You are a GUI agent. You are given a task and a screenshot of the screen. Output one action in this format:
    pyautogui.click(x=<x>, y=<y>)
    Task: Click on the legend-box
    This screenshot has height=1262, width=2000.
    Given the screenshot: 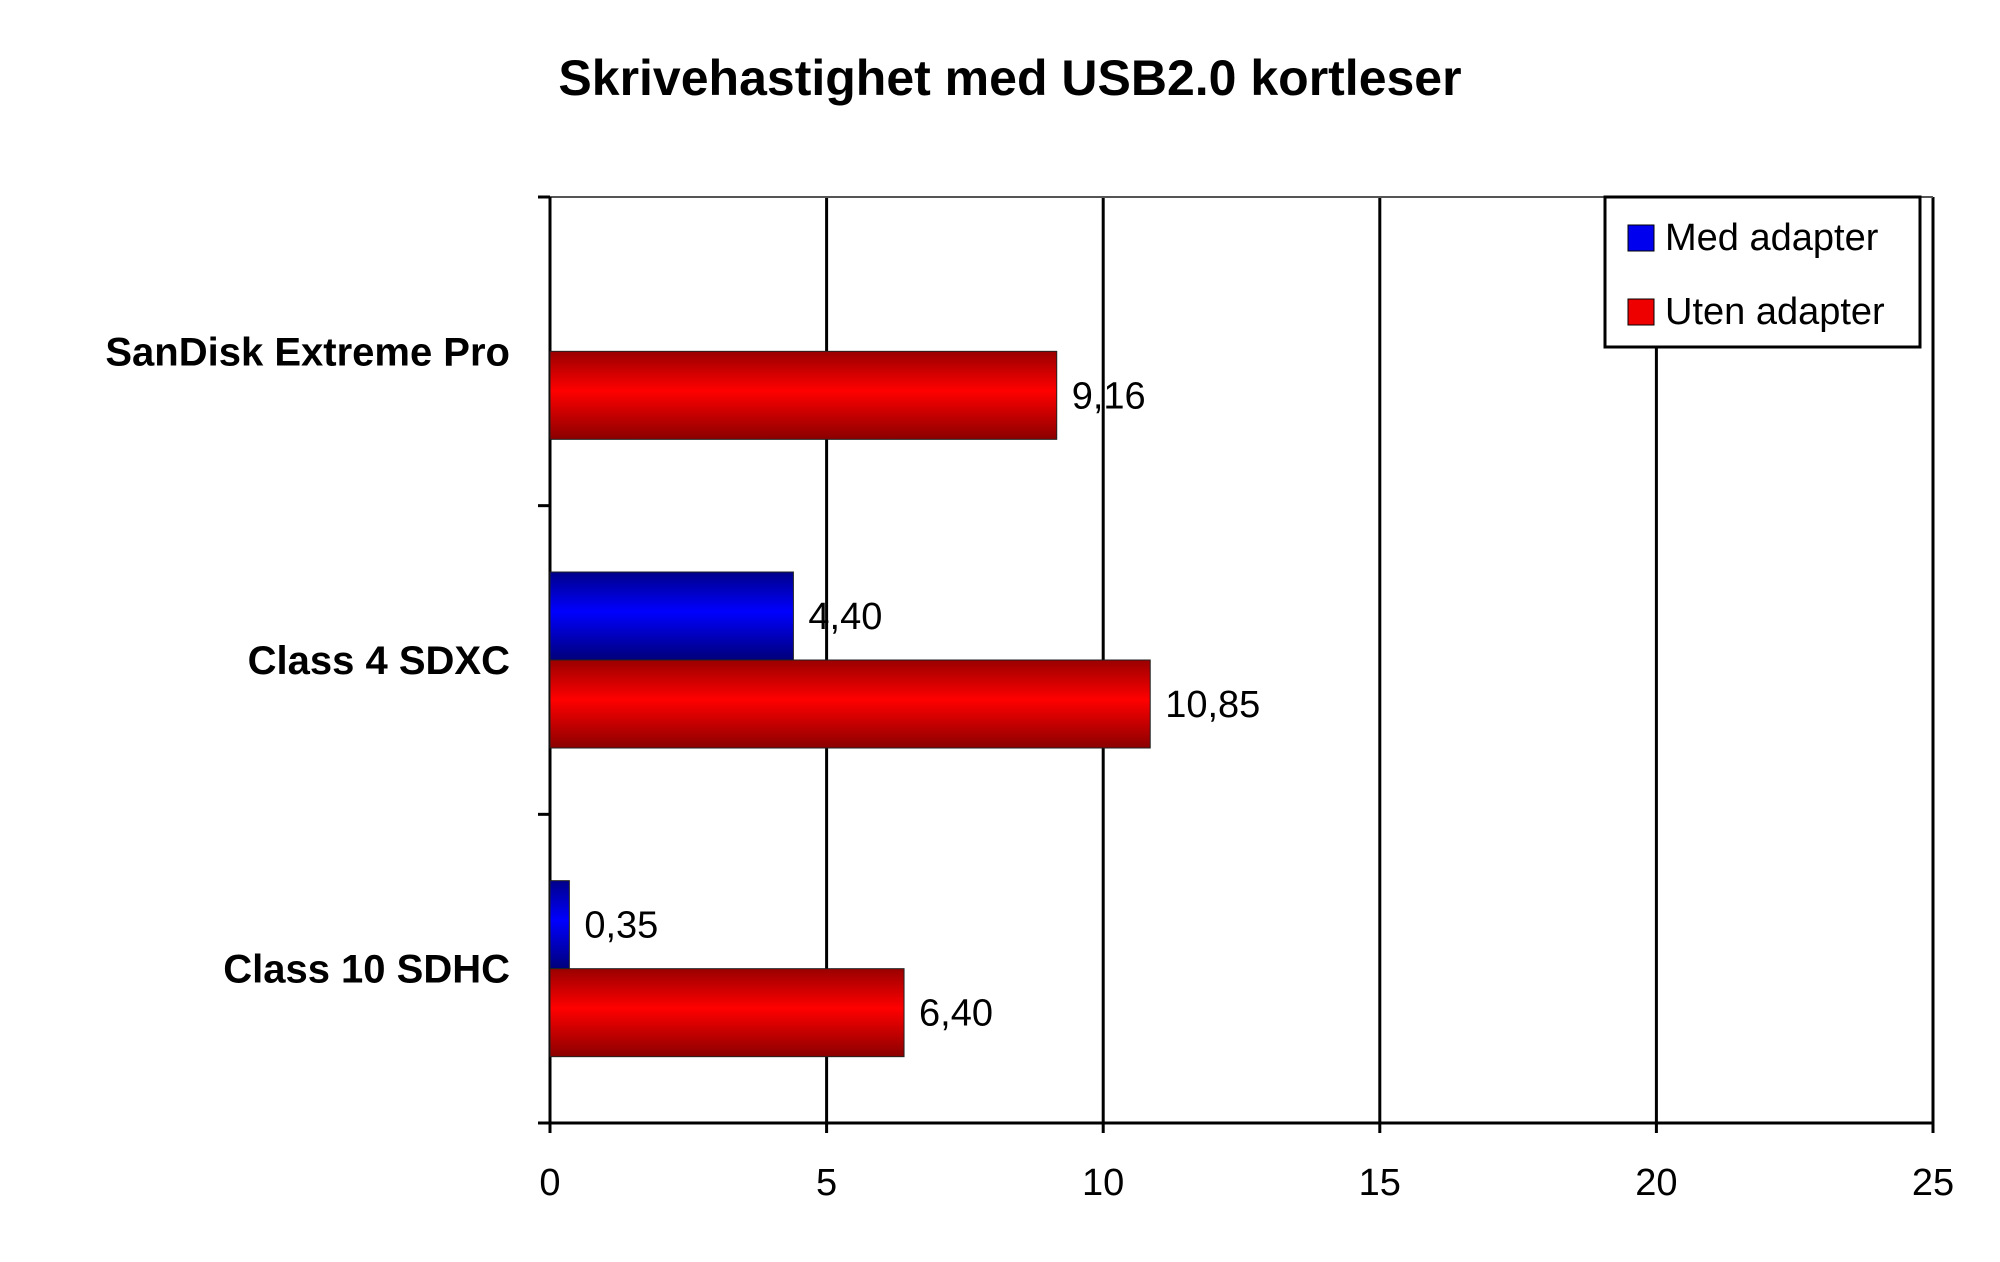 What is the action you would take?
    pyautogui.click(x=1762, y=272)
    